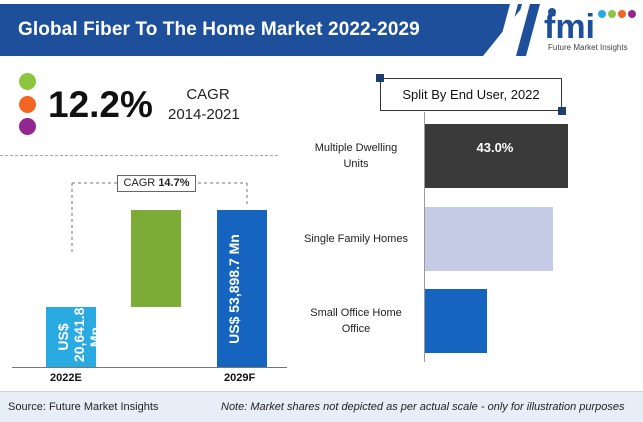 The image size is (643, 422). I want to click on hbar-category-line: Small Office Home, so click(356, 313).